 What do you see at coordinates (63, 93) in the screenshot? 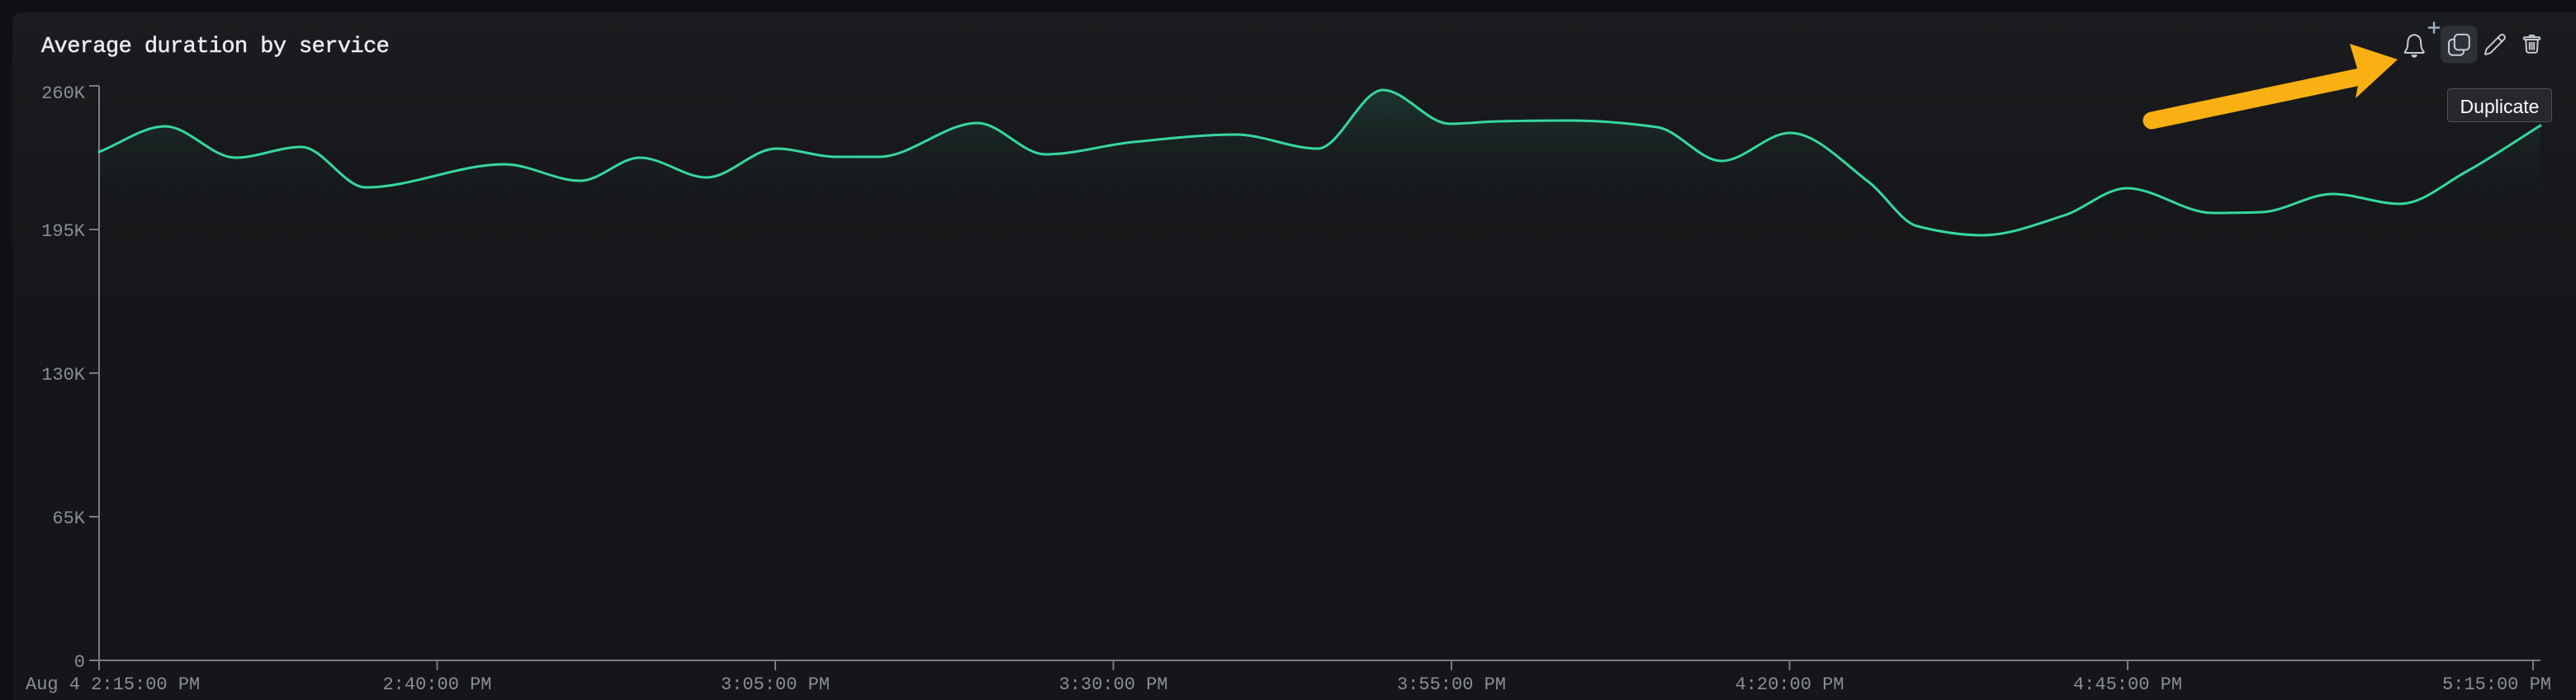
I see `svg-text: 260K` at bounding box center [63, 93].